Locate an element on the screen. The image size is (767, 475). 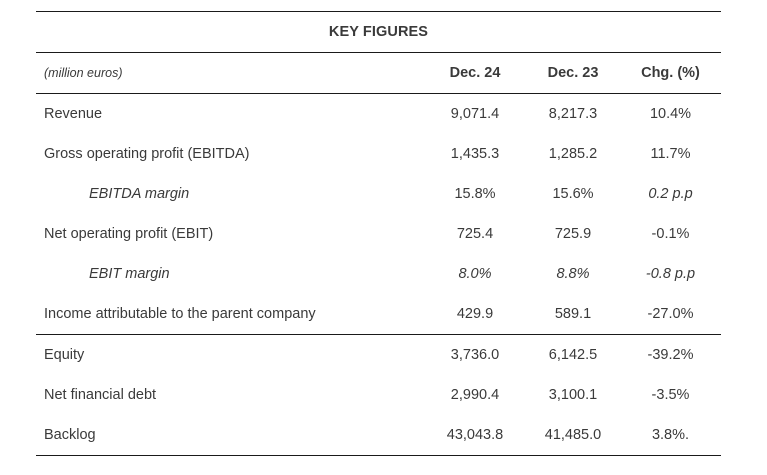
value-change: 10.4% is located at coordinates (670, 114).